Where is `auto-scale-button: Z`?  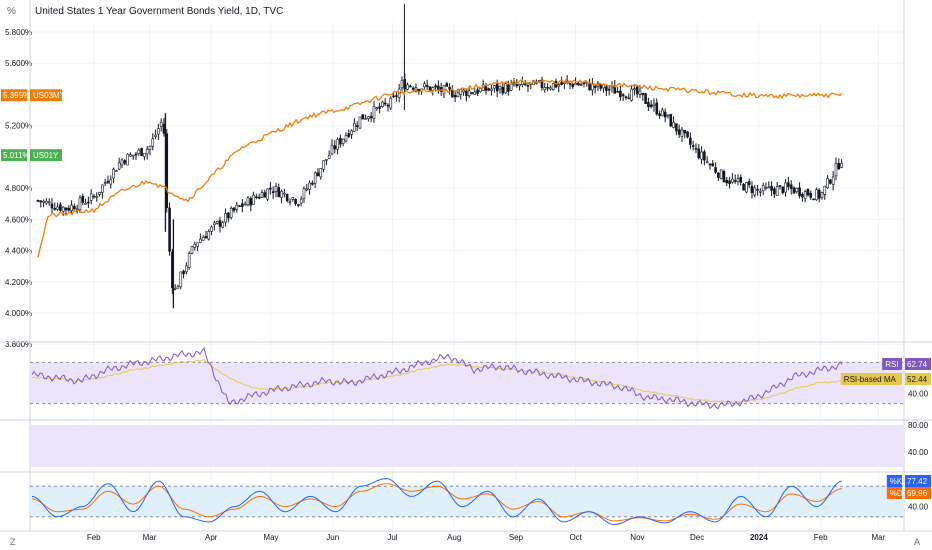 auto-scale-button: Z is located at coordinates (13, 542).